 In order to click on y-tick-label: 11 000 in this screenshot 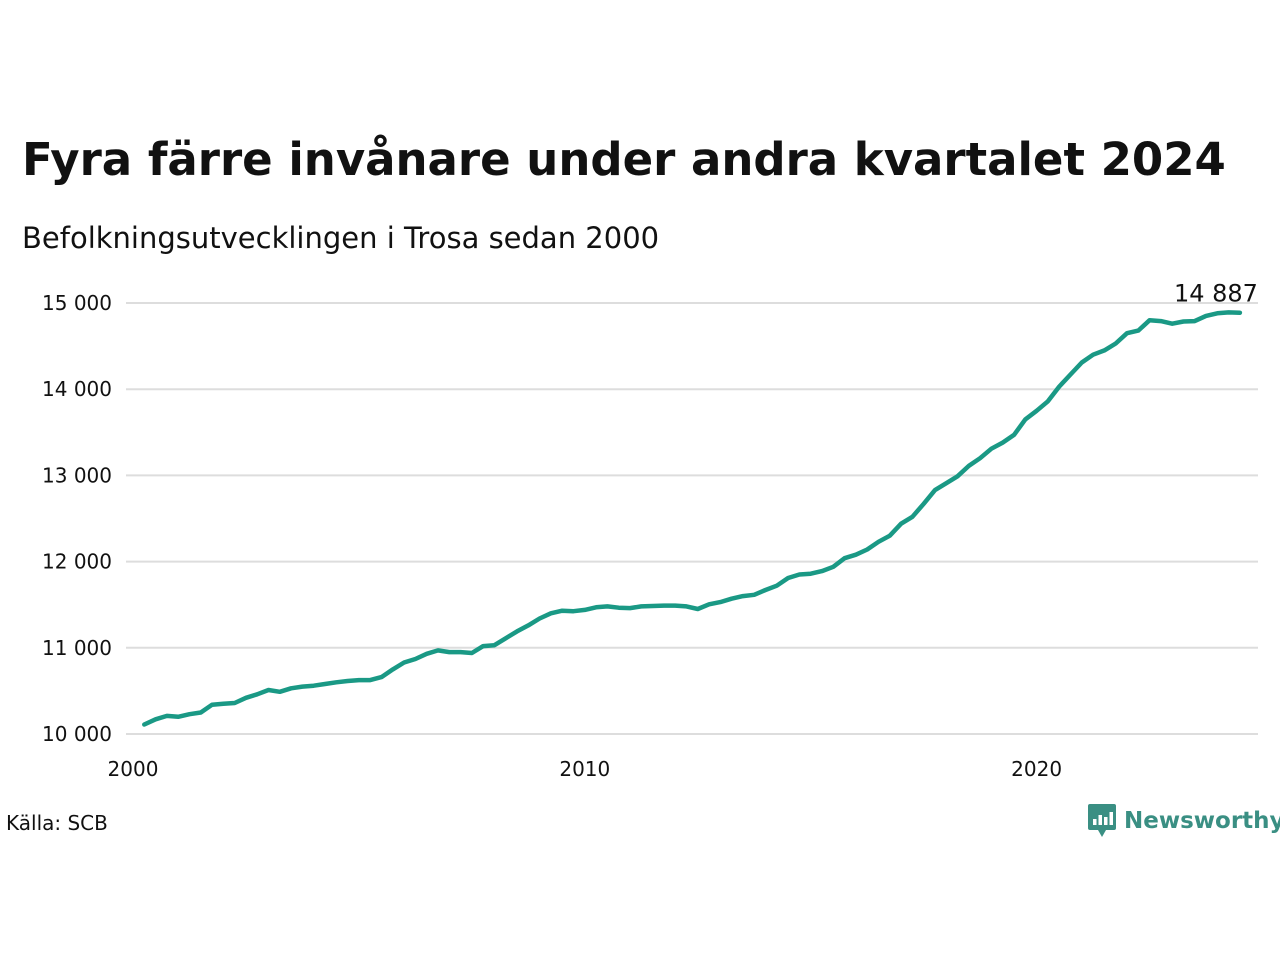, I will do `click(77, 648)`.